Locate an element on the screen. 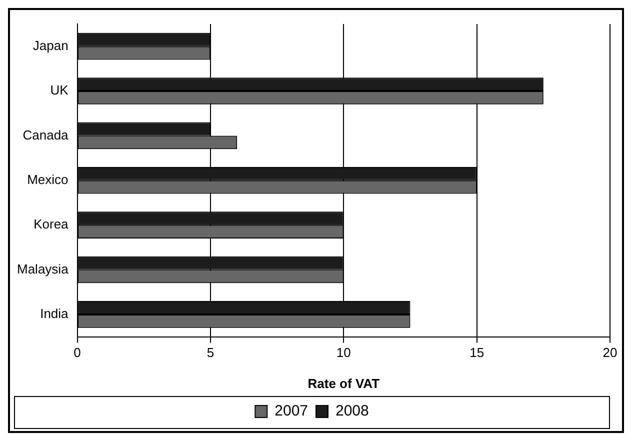 The image size is (634, 445). x-tick-label: 20 is located at coordinates (610, 352).